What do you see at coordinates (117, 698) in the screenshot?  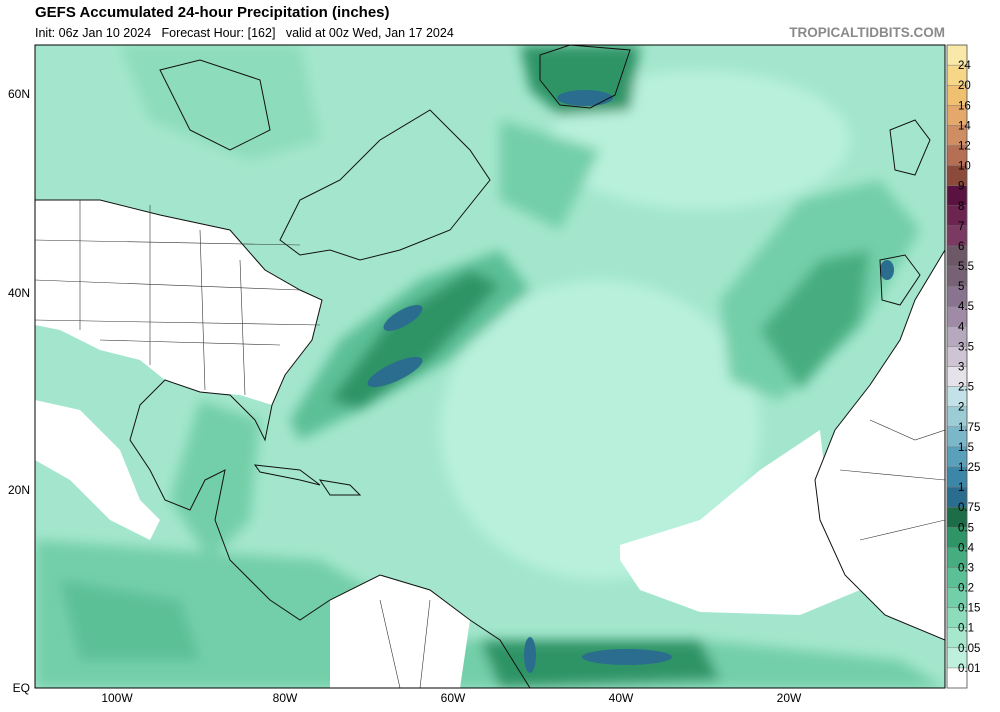 I see `lon-label: 100W` at bounding box center [117, 698].